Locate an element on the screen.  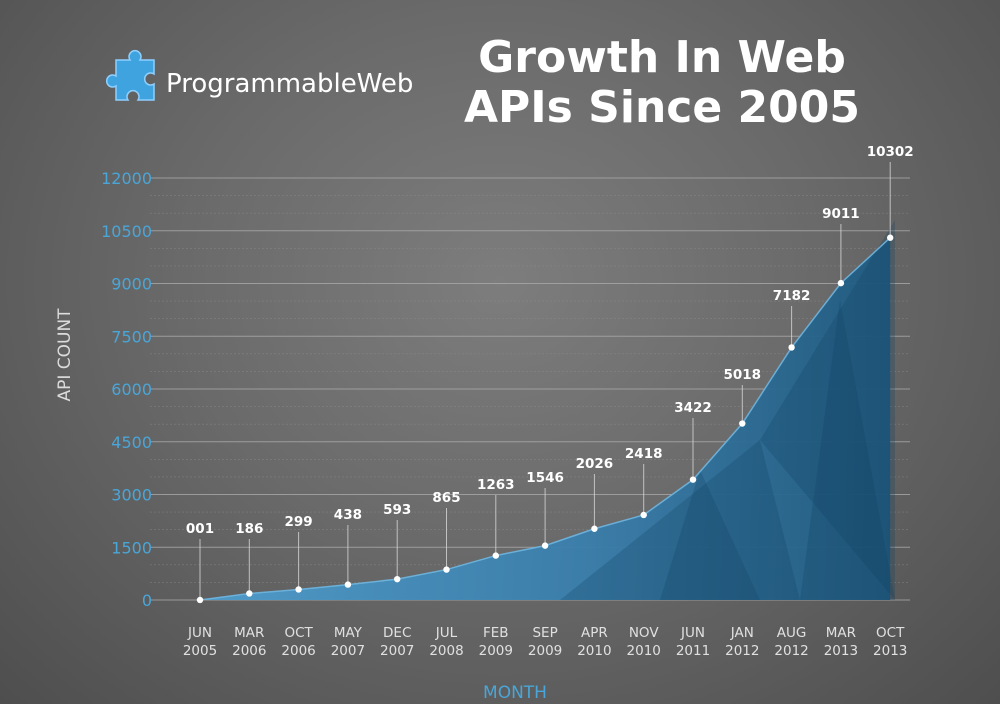
y-tick-label: 0 is located at coordinates (147, 600).